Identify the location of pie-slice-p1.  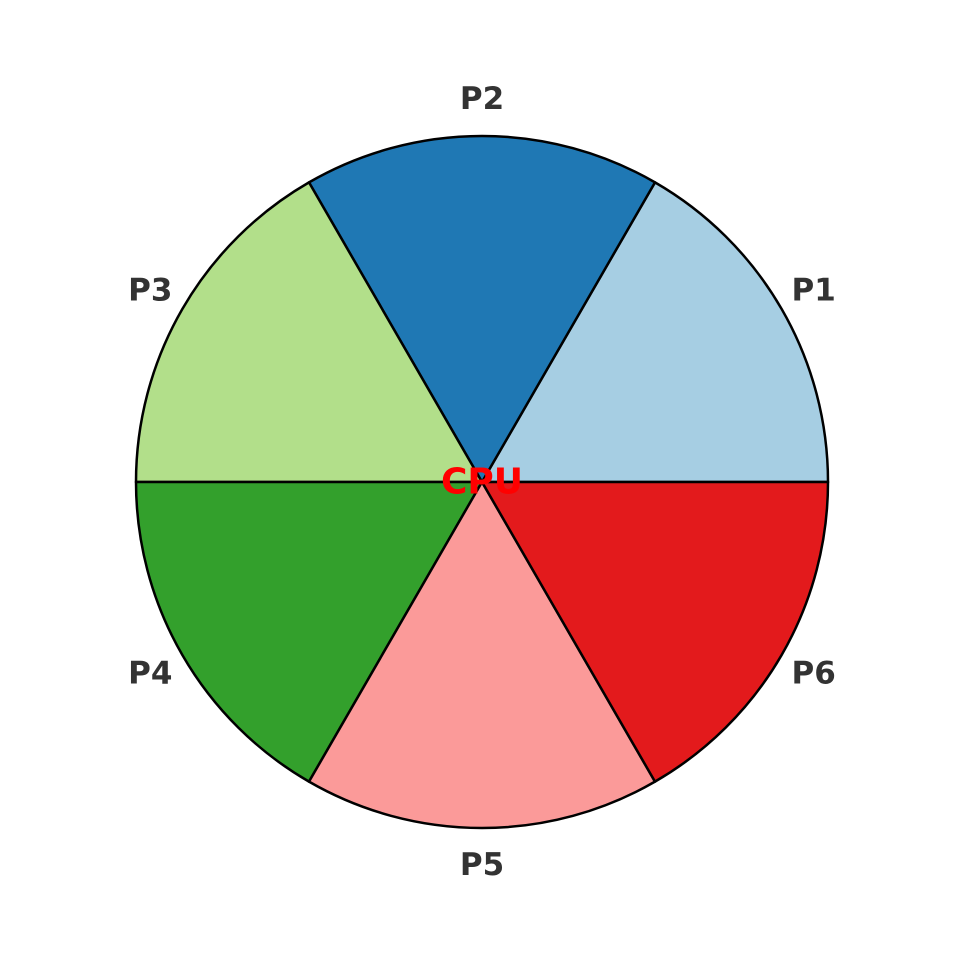
(655, 332).